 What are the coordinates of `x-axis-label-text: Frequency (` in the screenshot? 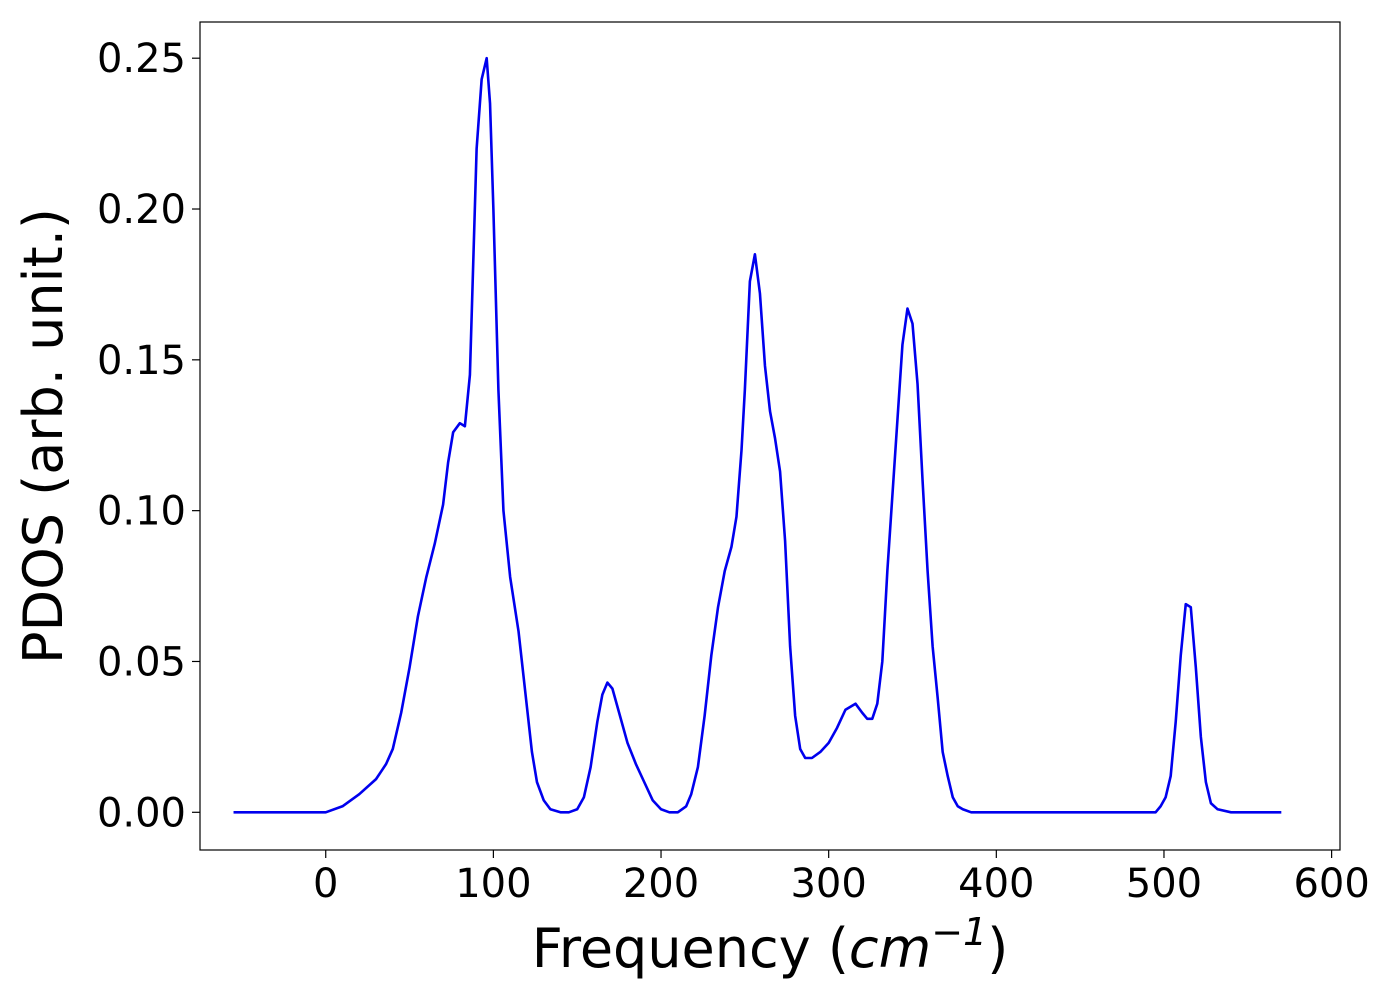 It's located at (690, 948).